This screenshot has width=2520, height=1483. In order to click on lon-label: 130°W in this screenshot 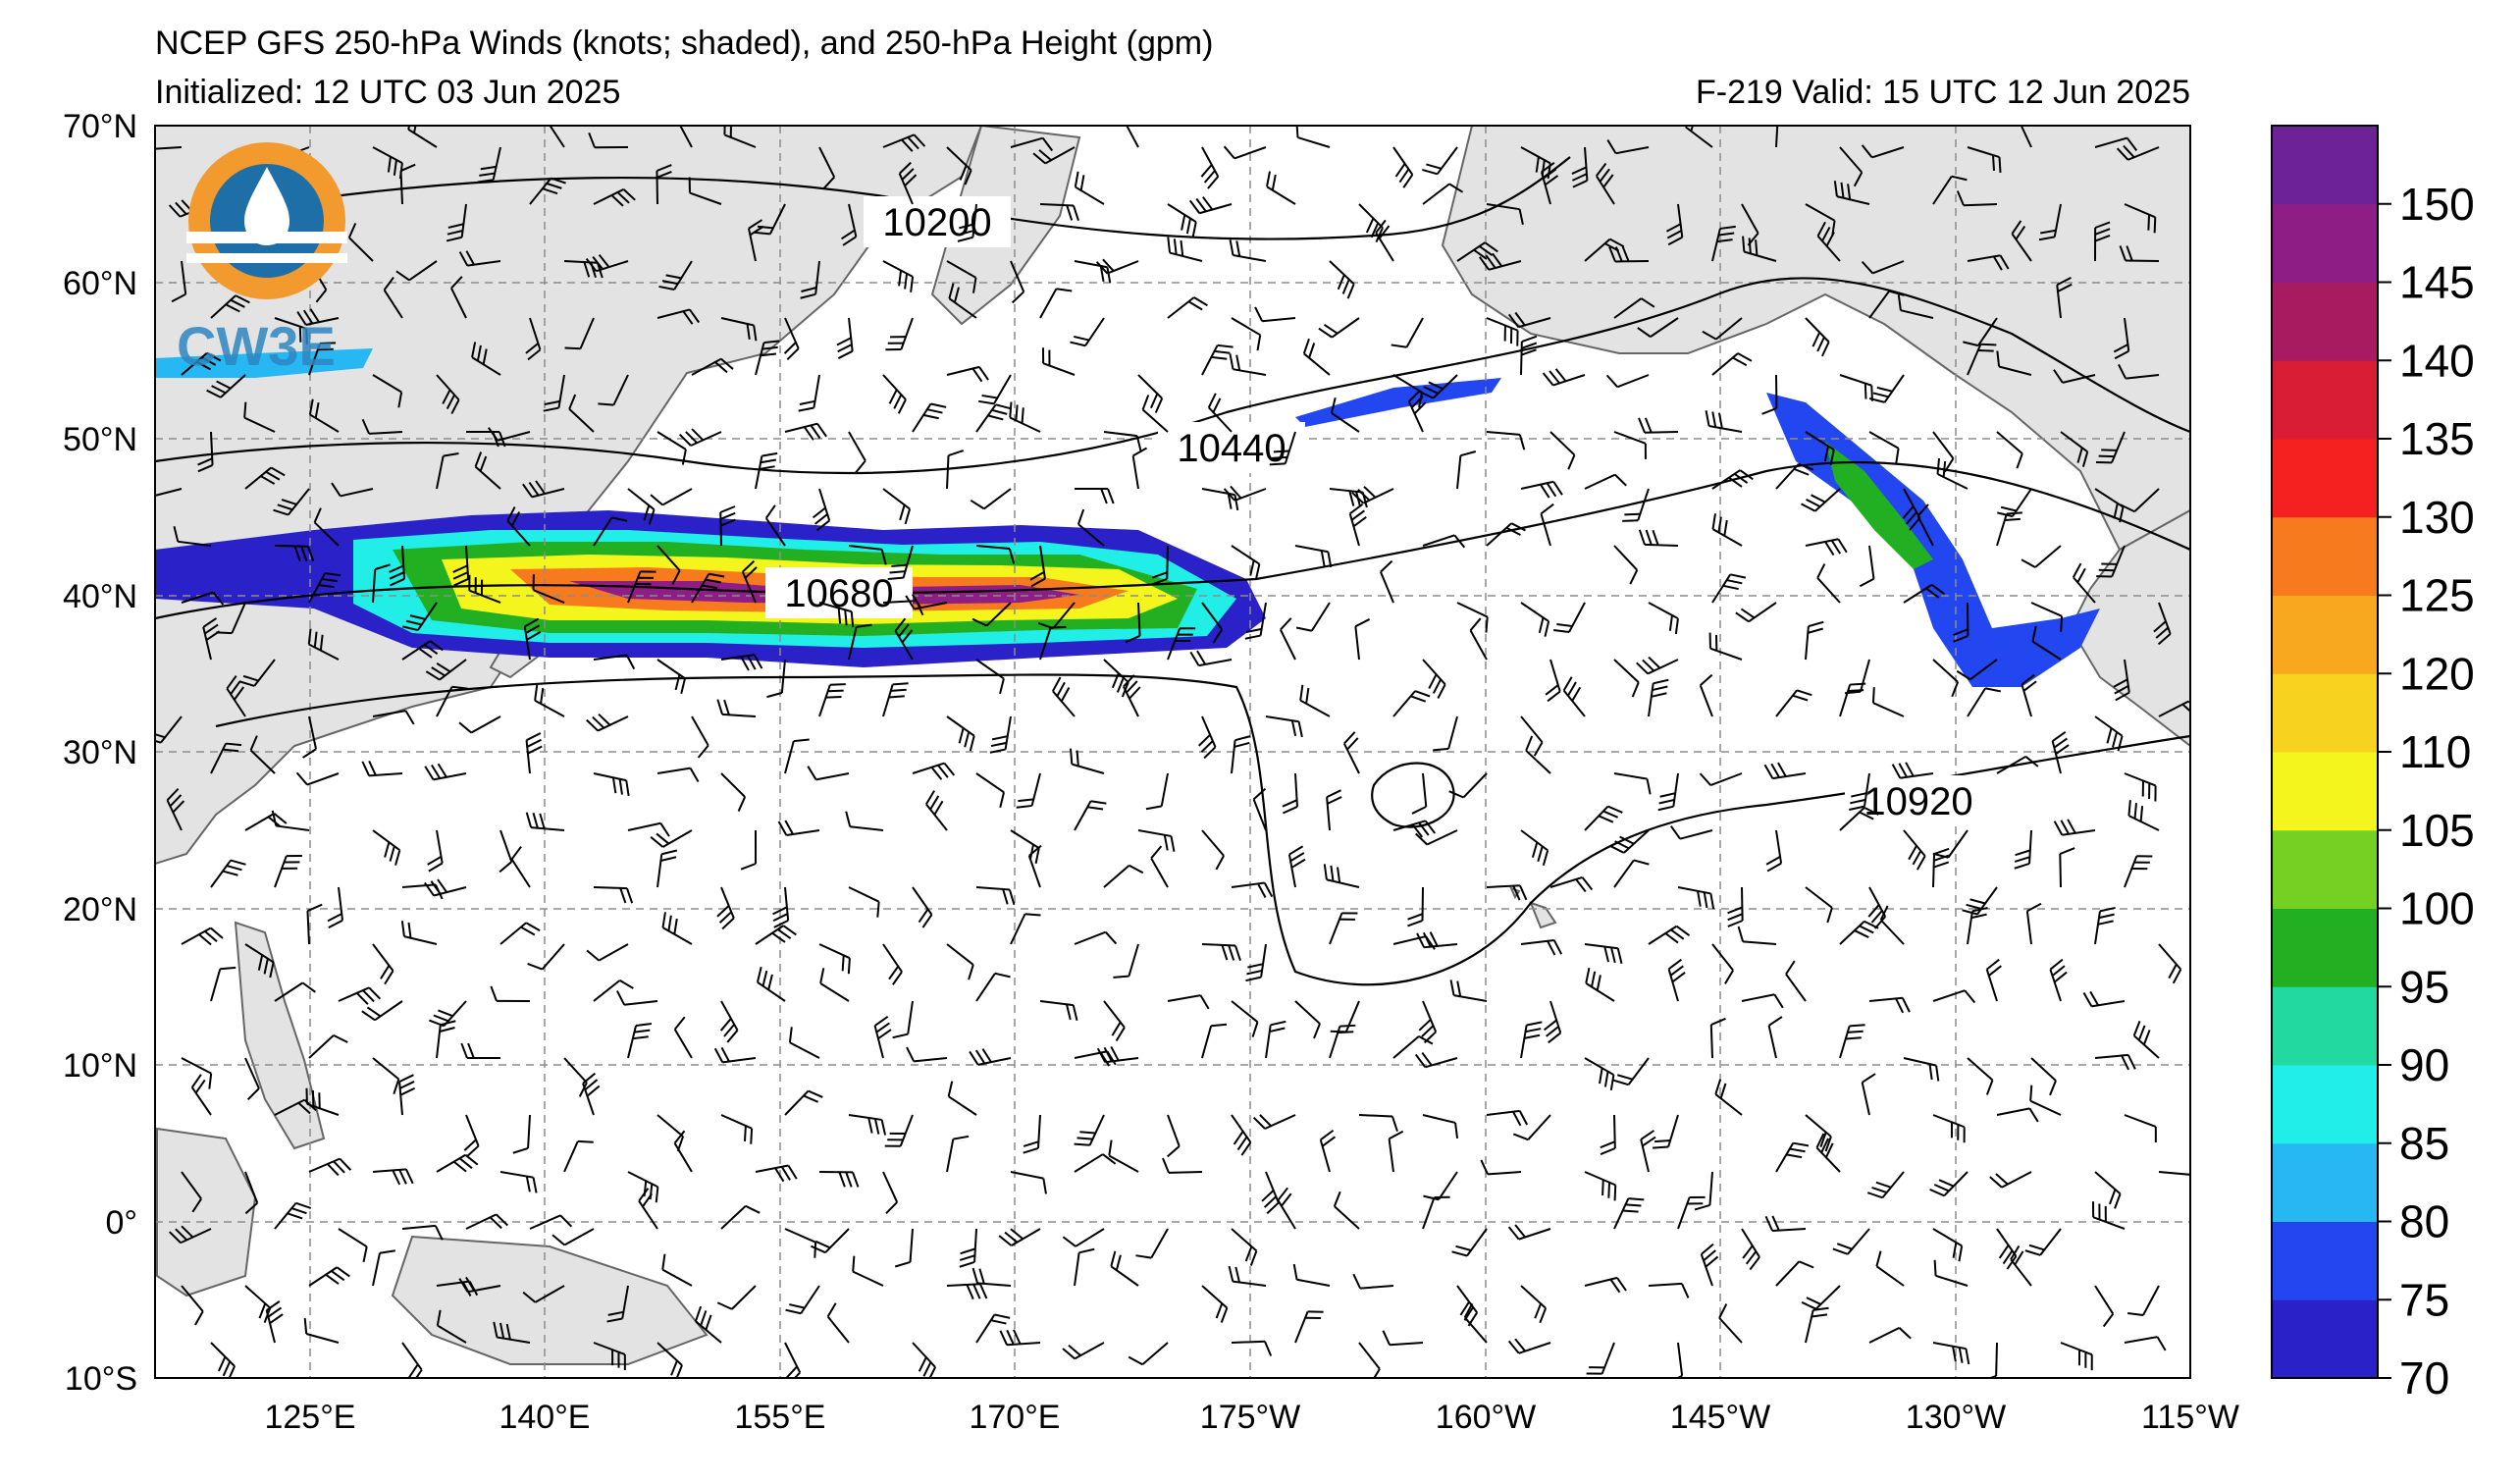, I will do `click(1956, 1417)`.